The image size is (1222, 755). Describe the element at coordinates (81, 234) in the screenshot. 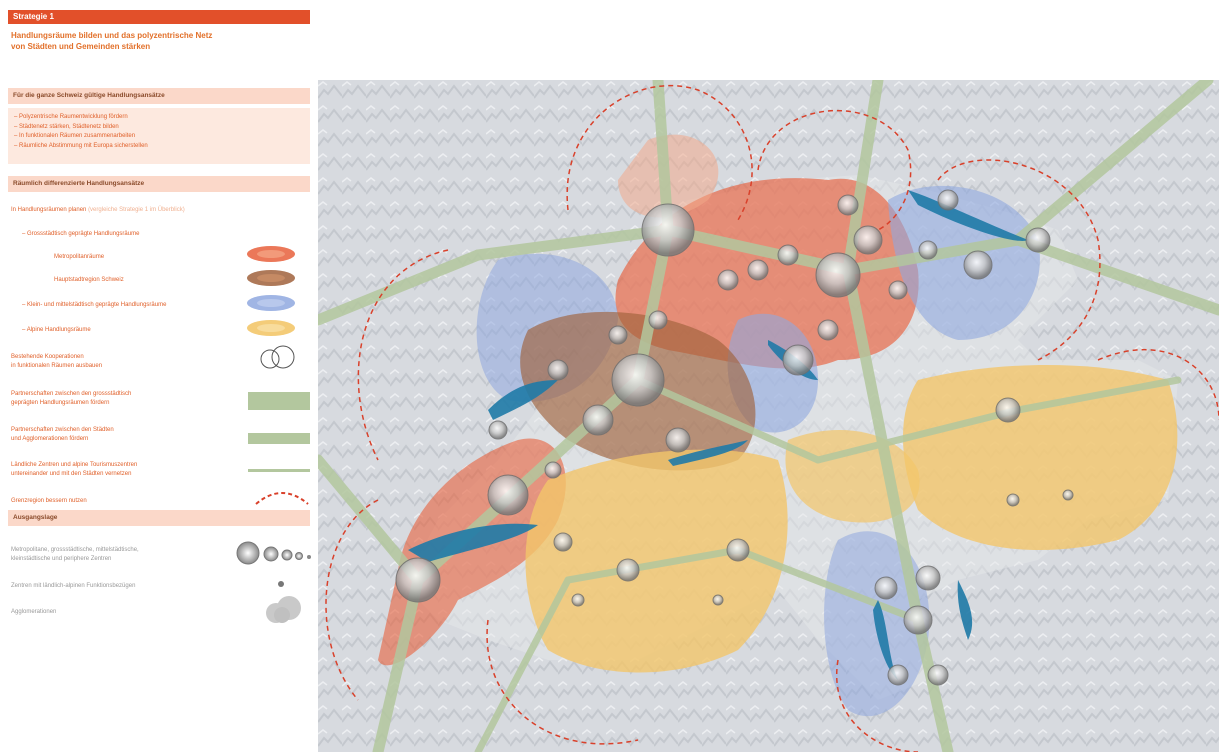

I see `metro-areas-heading: – Grossstädtisch geprägte Handlungsräume` at that location.